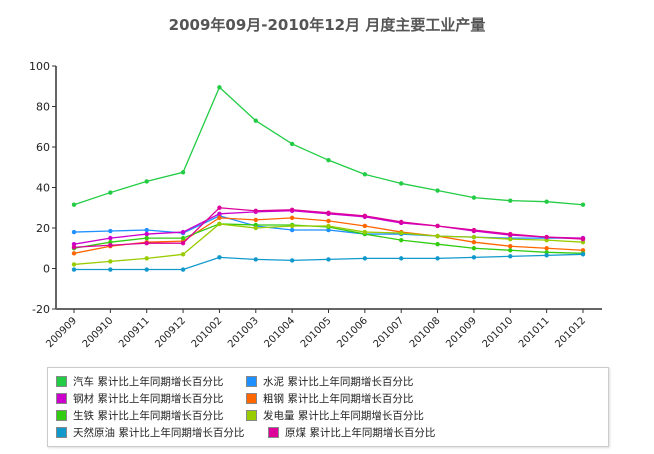 This screenshot has width=654, height=454. What do you see at coordinates (279, 332) in the screenshot?
I see `x-tick-label: 201004` at bounding box center [279, 332].